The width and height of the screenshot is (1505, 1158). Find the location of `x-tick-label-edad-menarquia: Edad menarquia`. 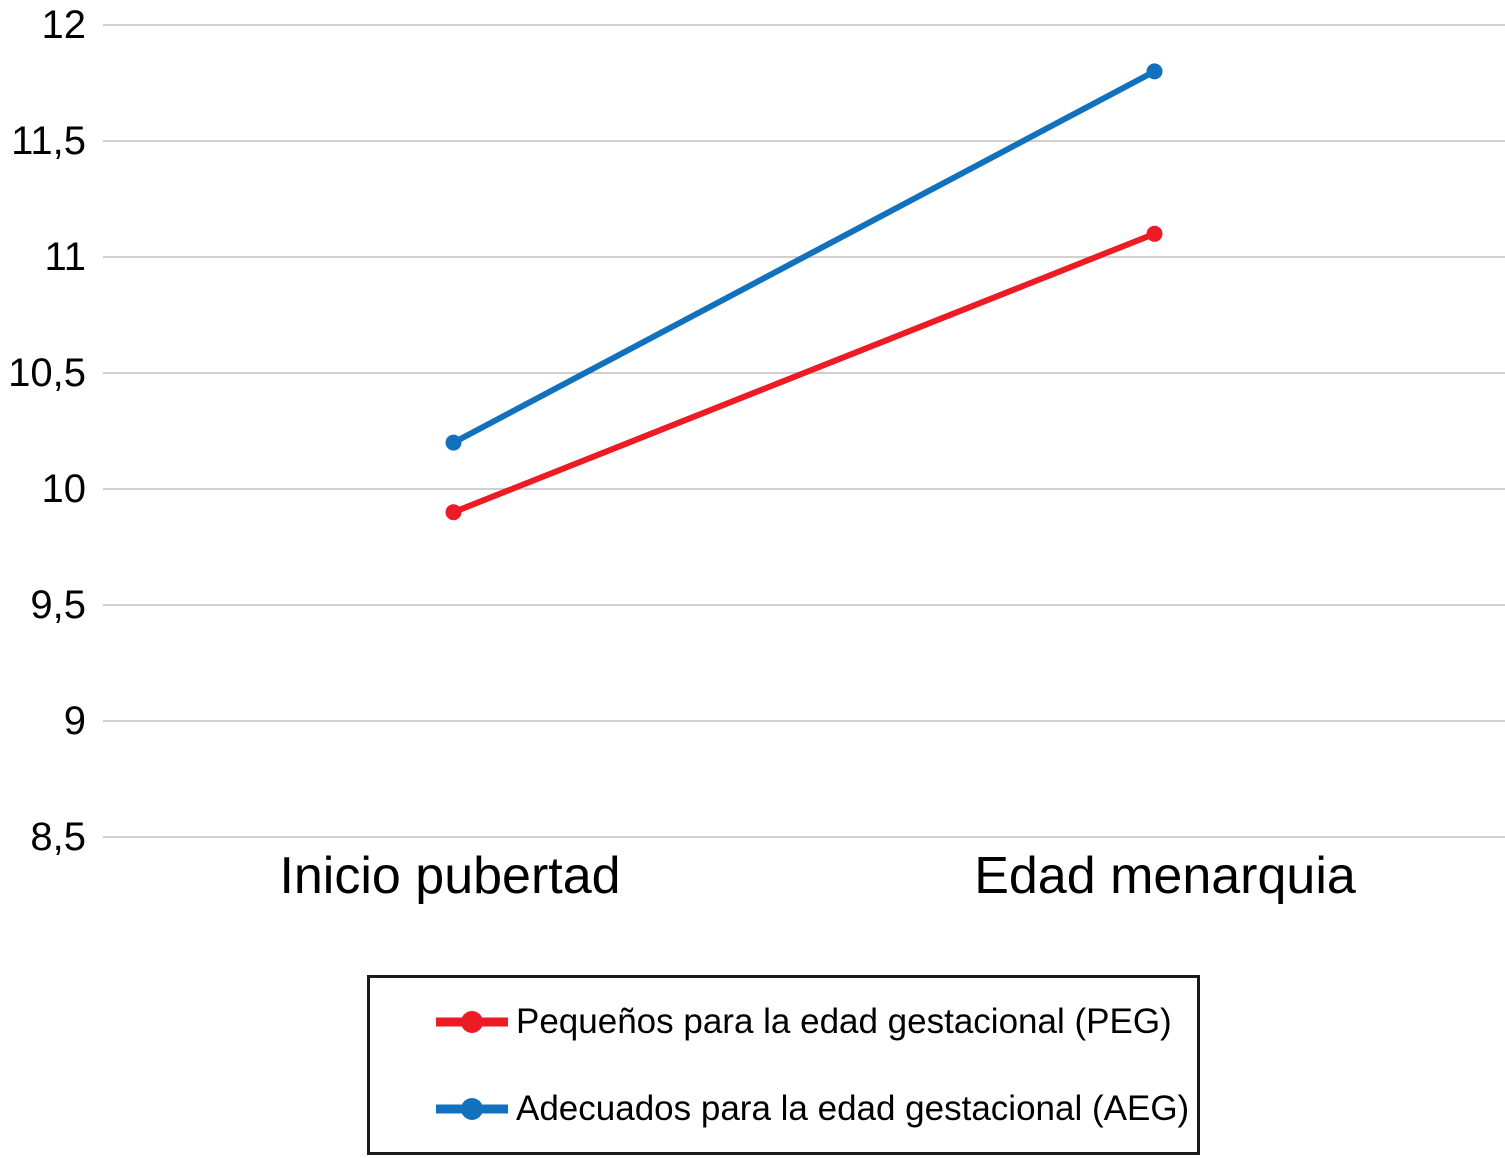

x-tick-label-edad-menarquia: Edad menarquia is located at coordinates (1165, 876).